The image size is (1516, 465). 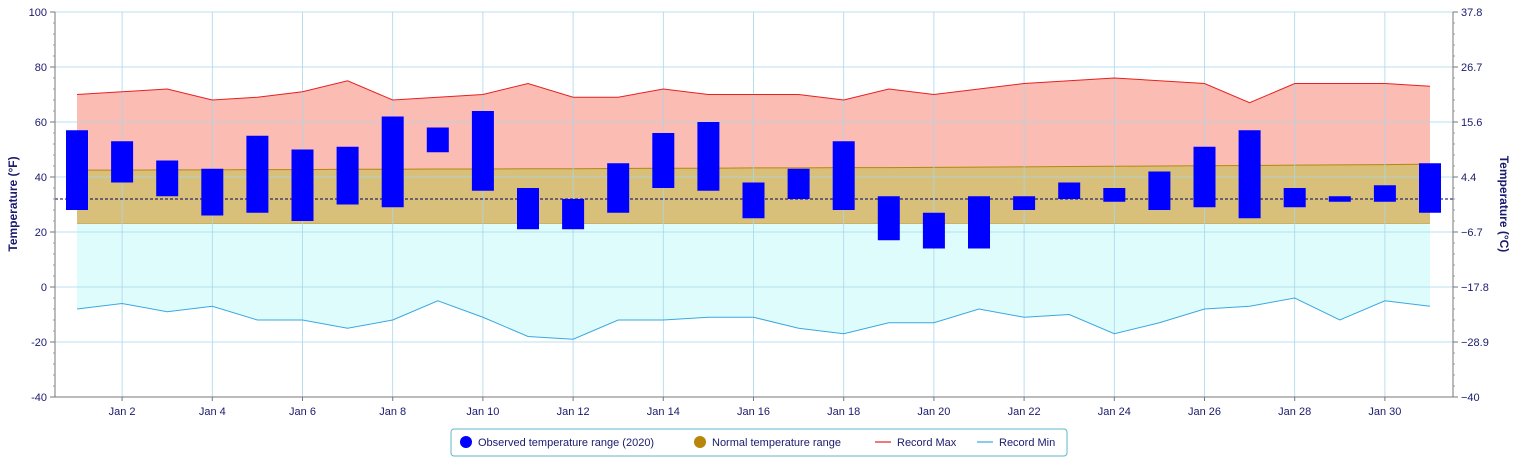 What do you see at coordinates (1294, 412) in the screenshot?
I see `x-tick-label: Jan 28` at bounding box center [1294, 412].